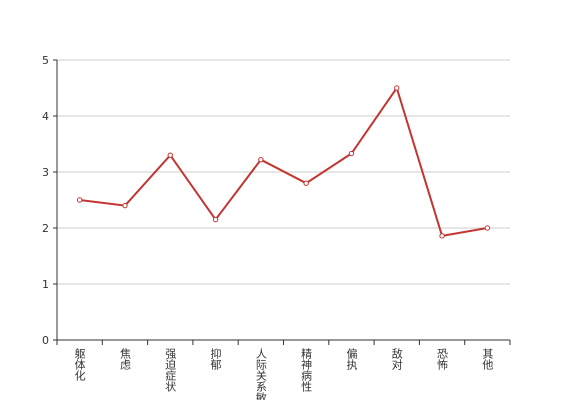  I want to click on x-tick-label: 躯体化, so click(79, 365).